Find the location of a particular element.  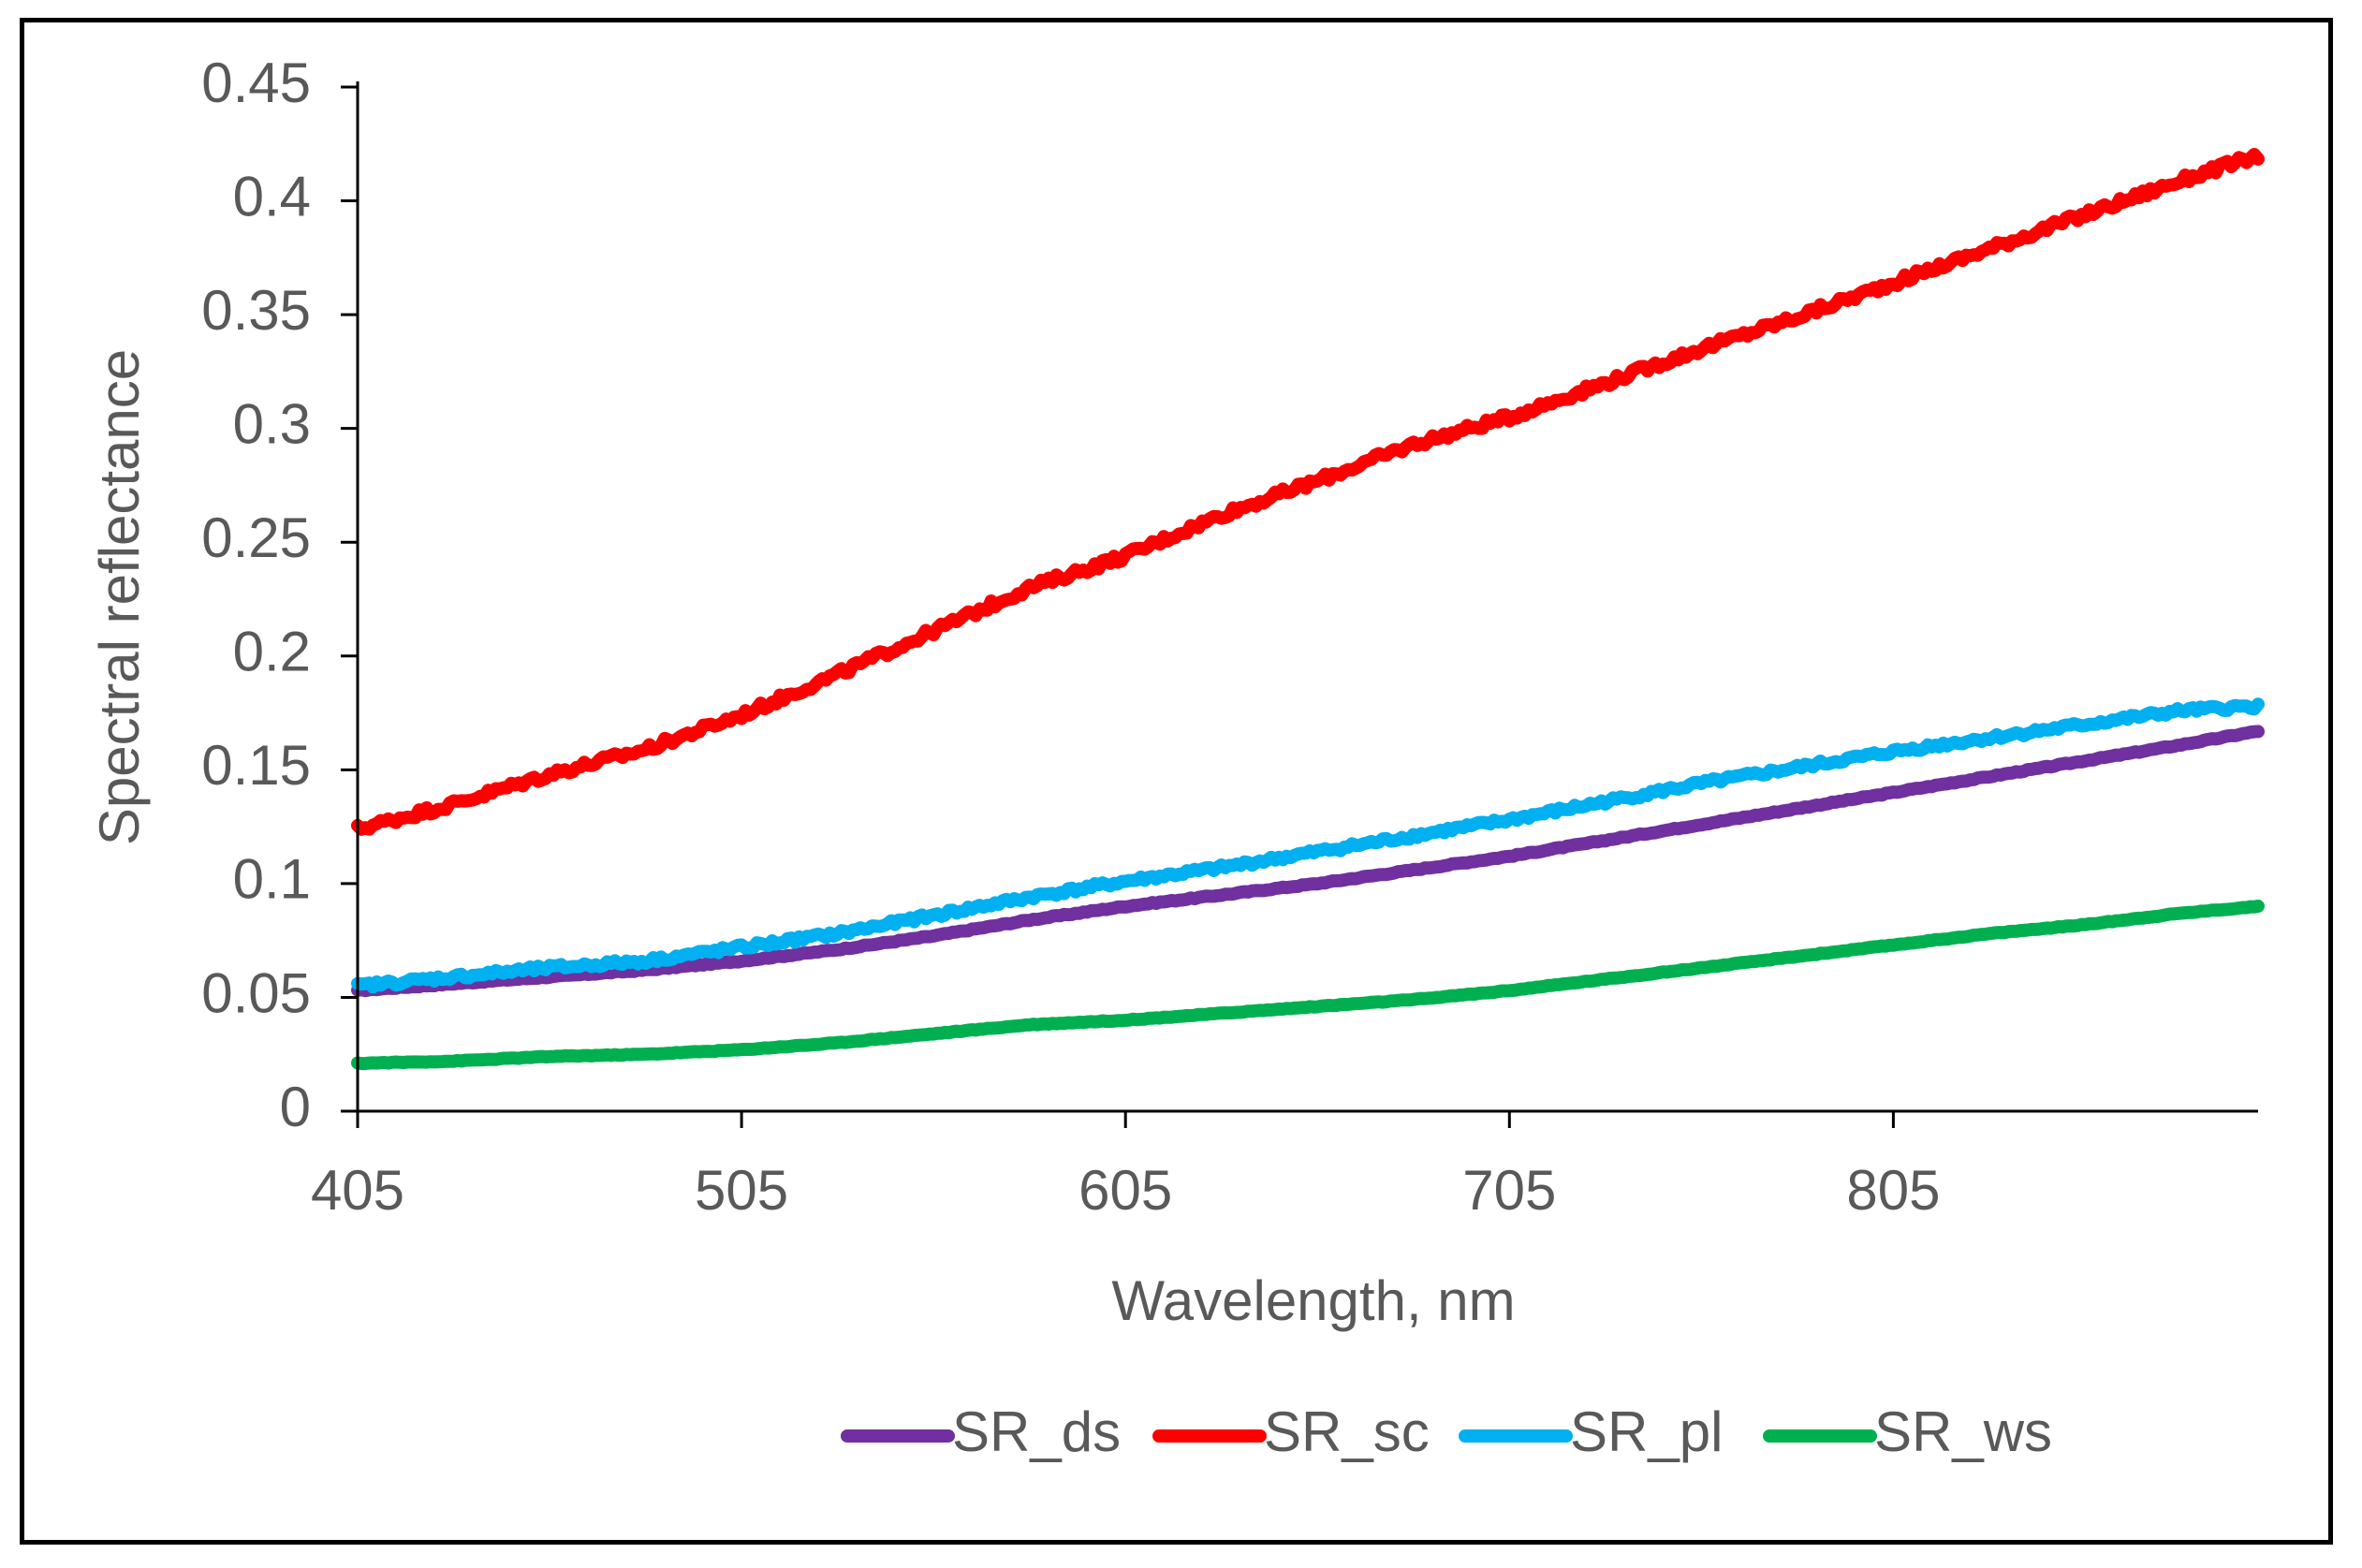

x-tick-label: 805 is located at coordinates (1893, 1191).